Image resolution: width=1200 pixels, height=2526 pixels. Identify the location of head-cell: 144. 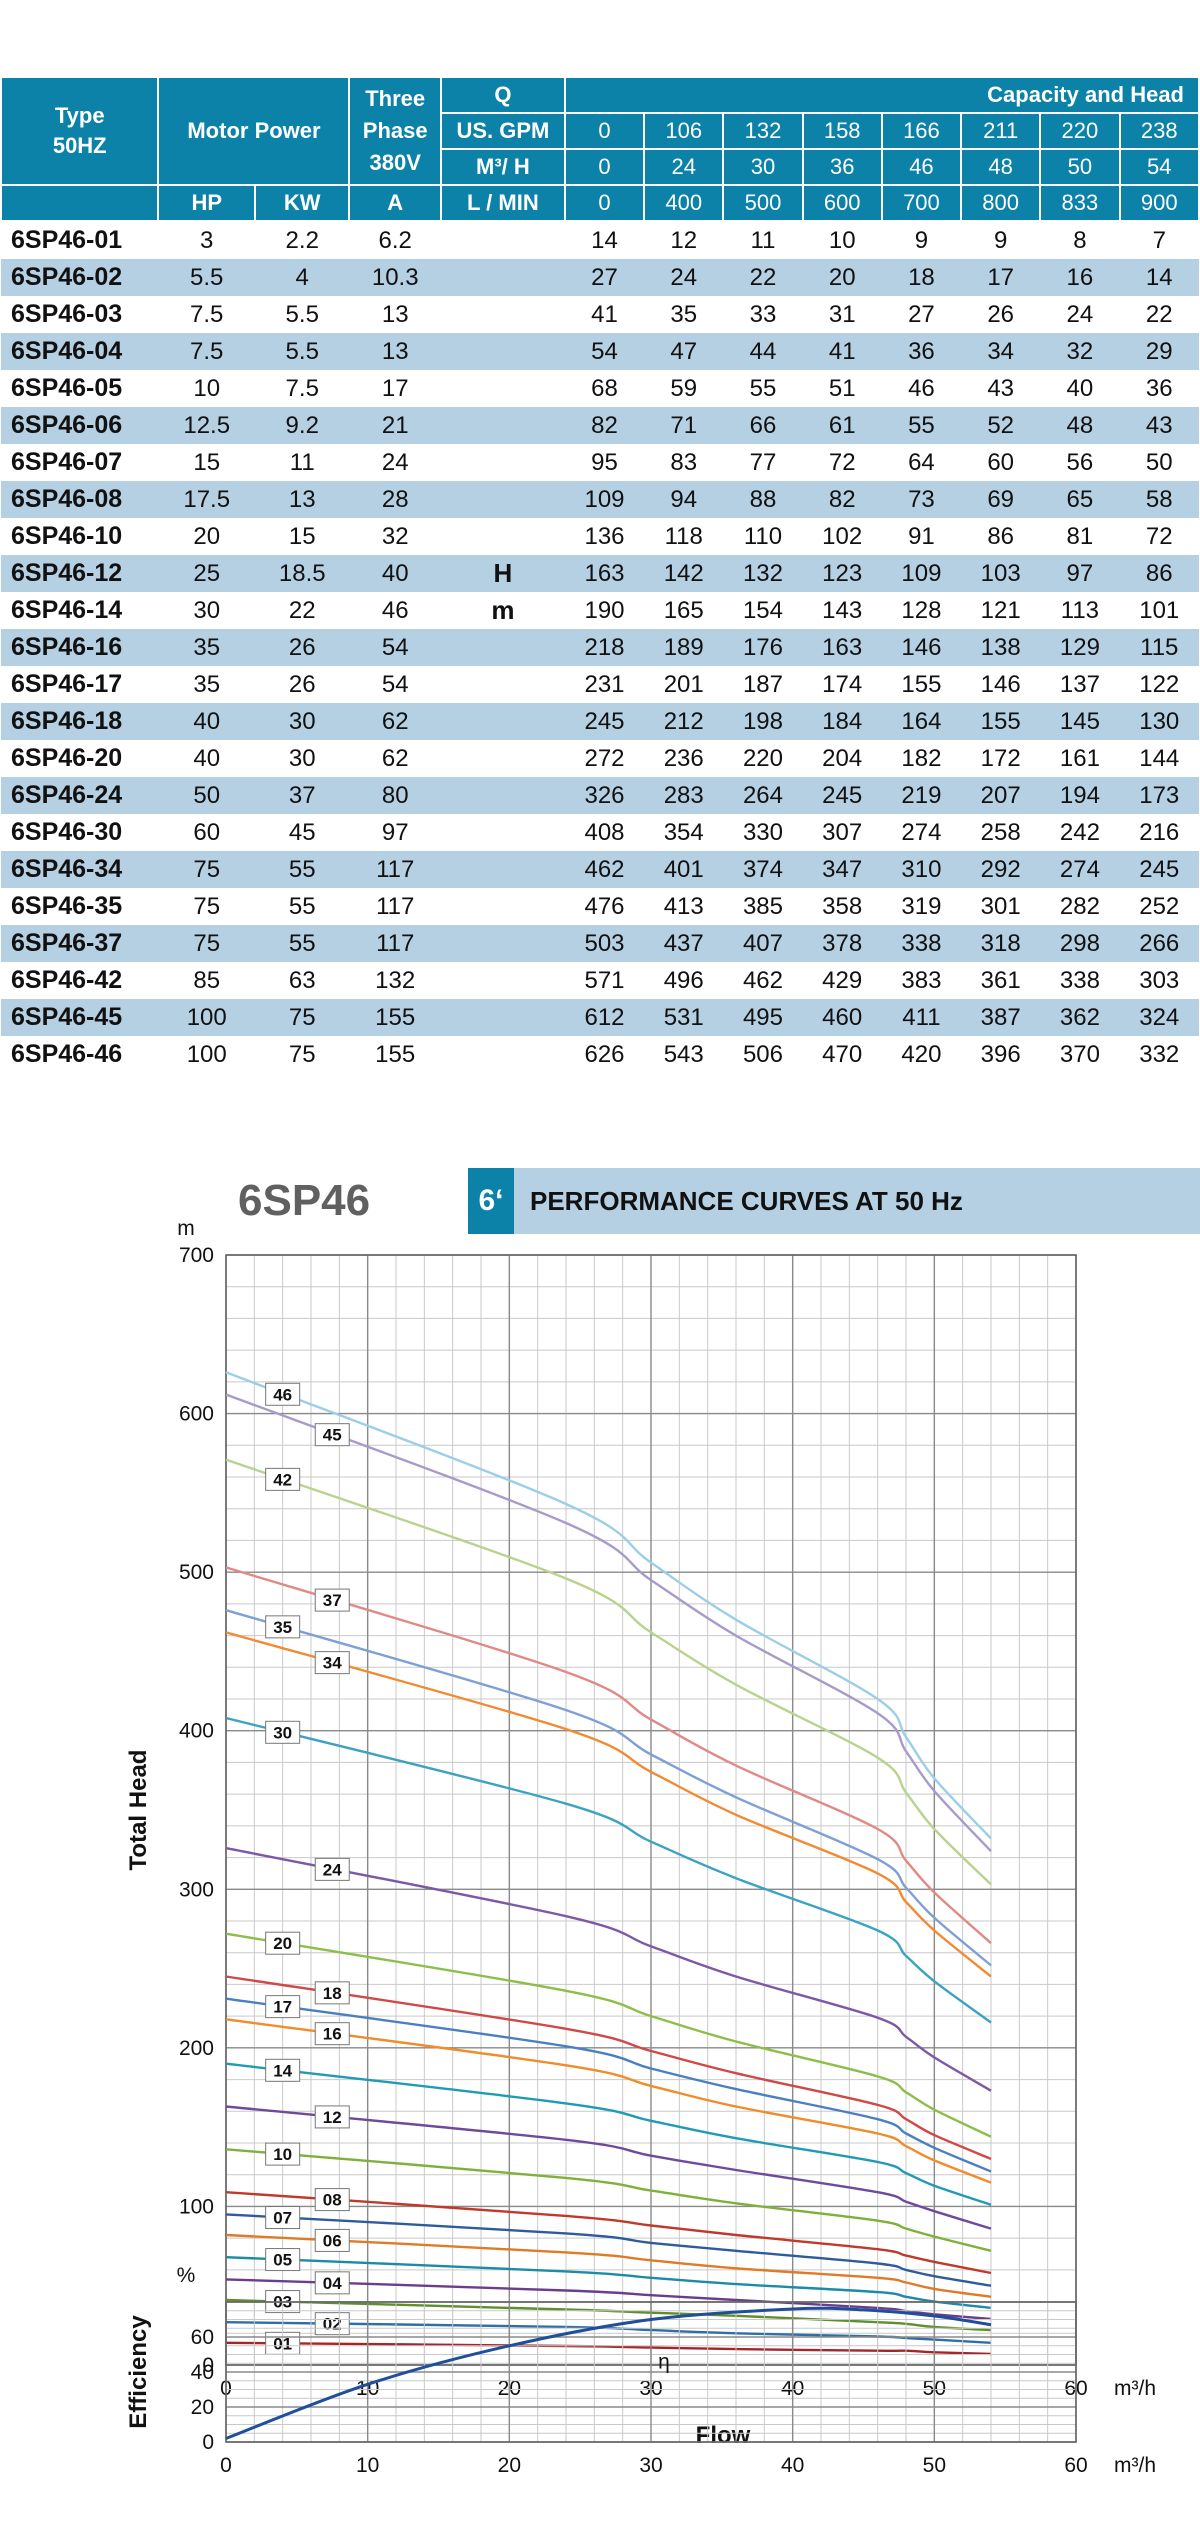
(1159, 758).